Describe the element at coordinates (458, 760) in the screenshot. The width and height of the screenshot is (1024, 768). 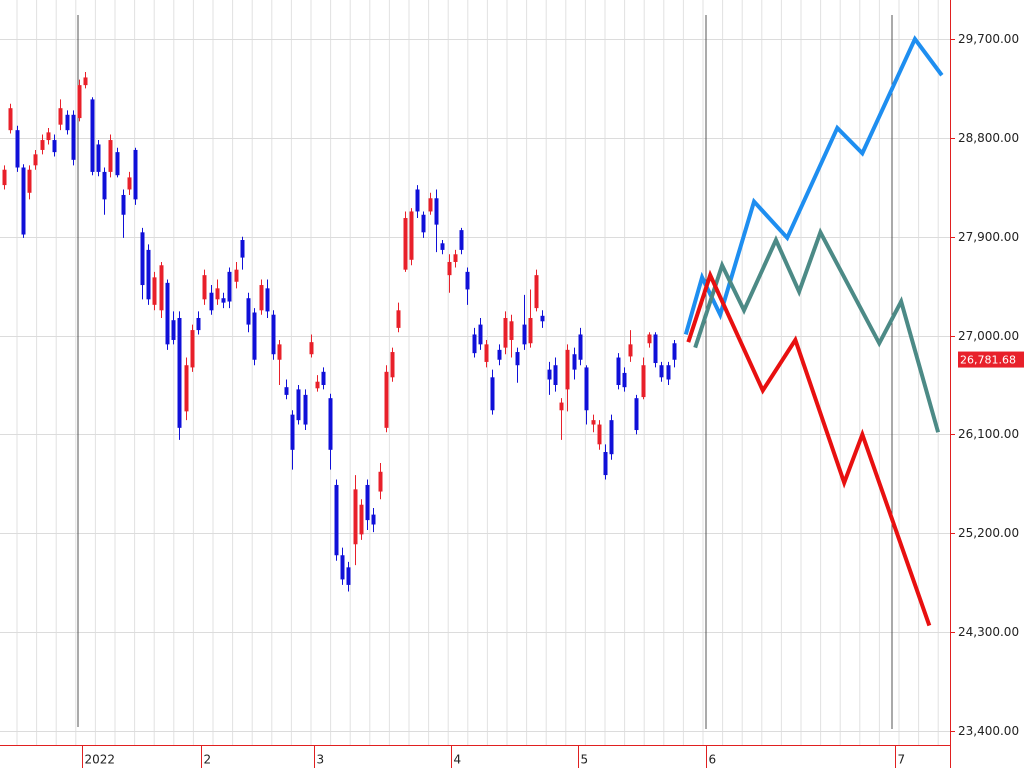
I see `x-tick-label: 4` at that location.